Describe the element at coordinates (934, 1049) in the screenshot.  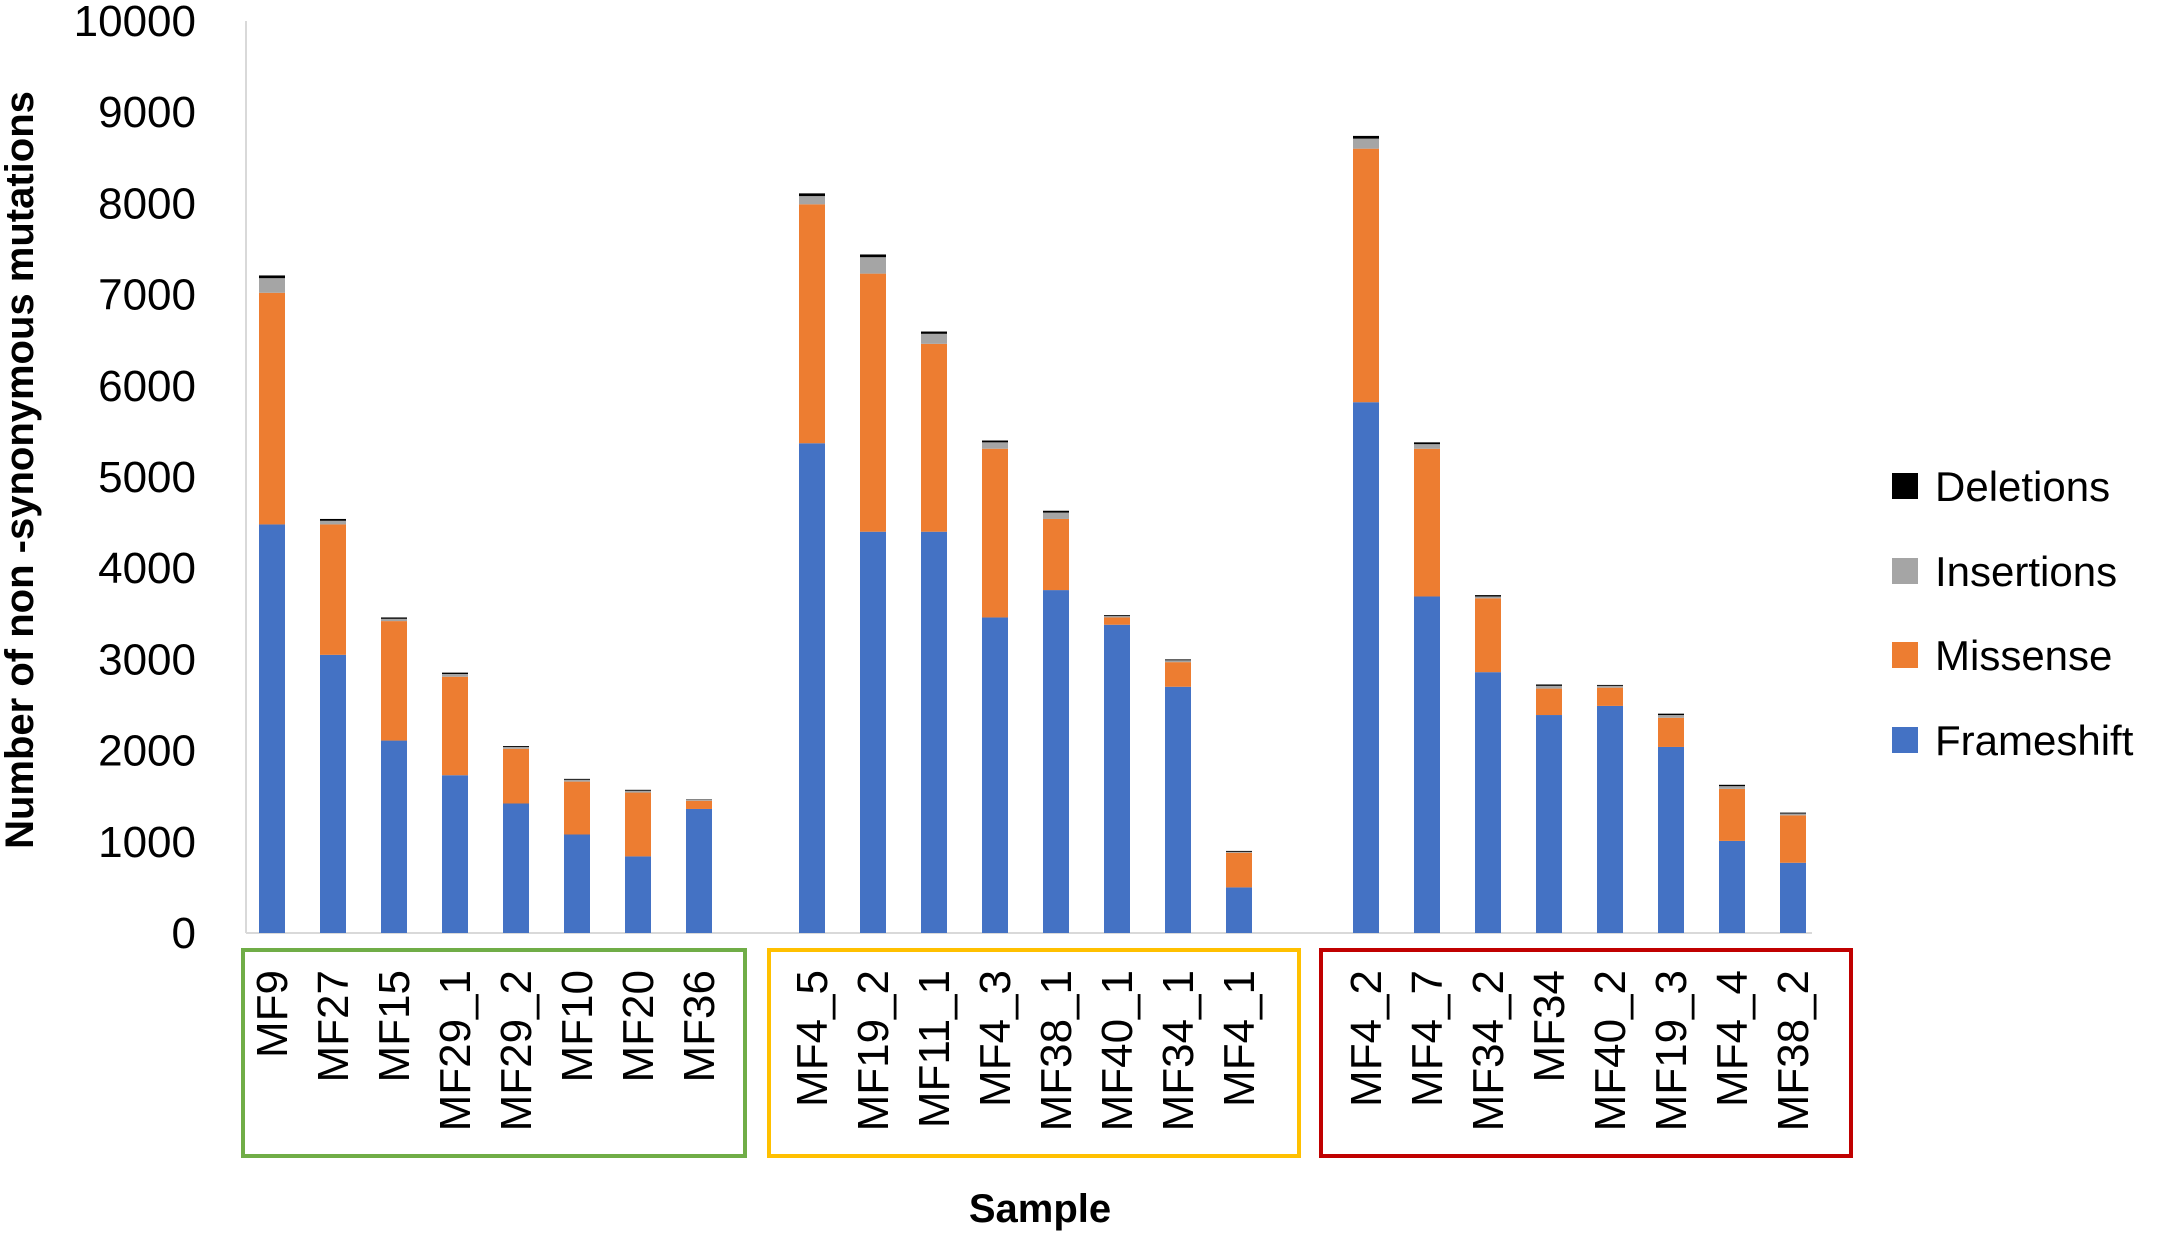
I see `x-tick-label: MF11_1` at that location.